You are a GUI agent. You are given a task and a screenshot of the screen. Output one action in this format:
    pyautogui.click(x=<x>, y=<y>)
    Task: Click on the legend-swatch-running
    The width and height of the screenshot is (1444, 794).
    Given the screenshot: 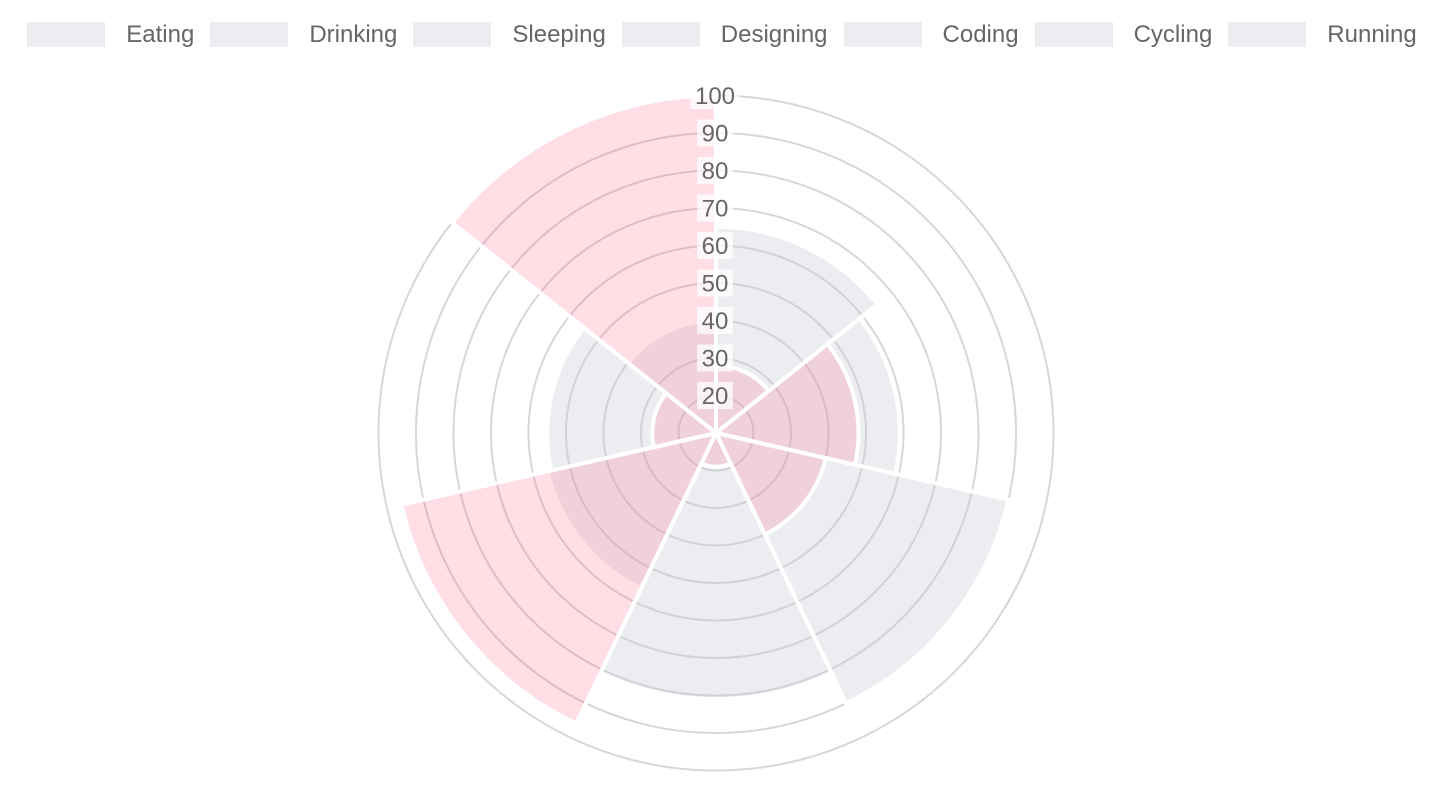 What is the action you would take?
    pyautogui.click(x=1267, y=34)
    